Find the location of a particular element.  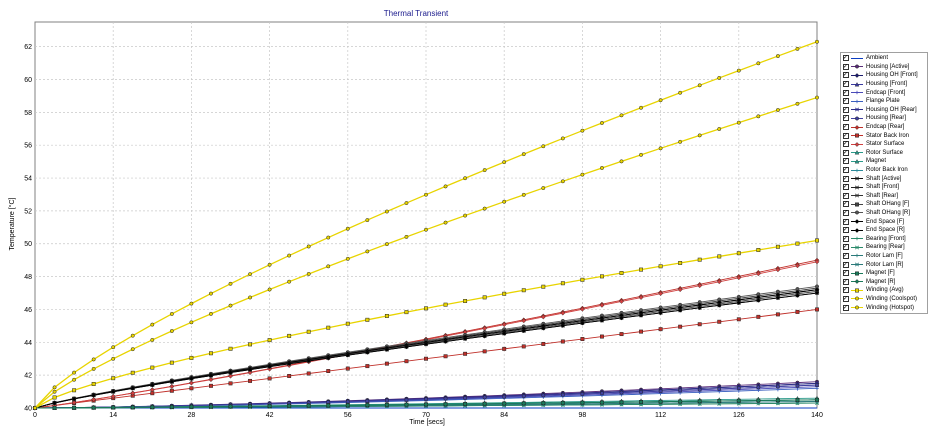

legend-item: Housing [Front] is located at coordinates (884, 84).